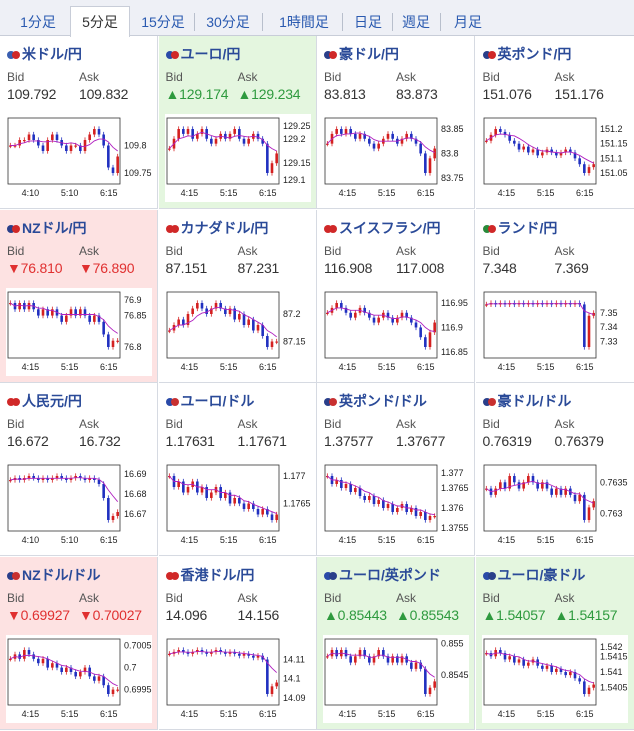  I want to click on mini-candlestick-chart: 76.9 76.85 76.8 4:15 5:15 6:15, so click(79, 331).